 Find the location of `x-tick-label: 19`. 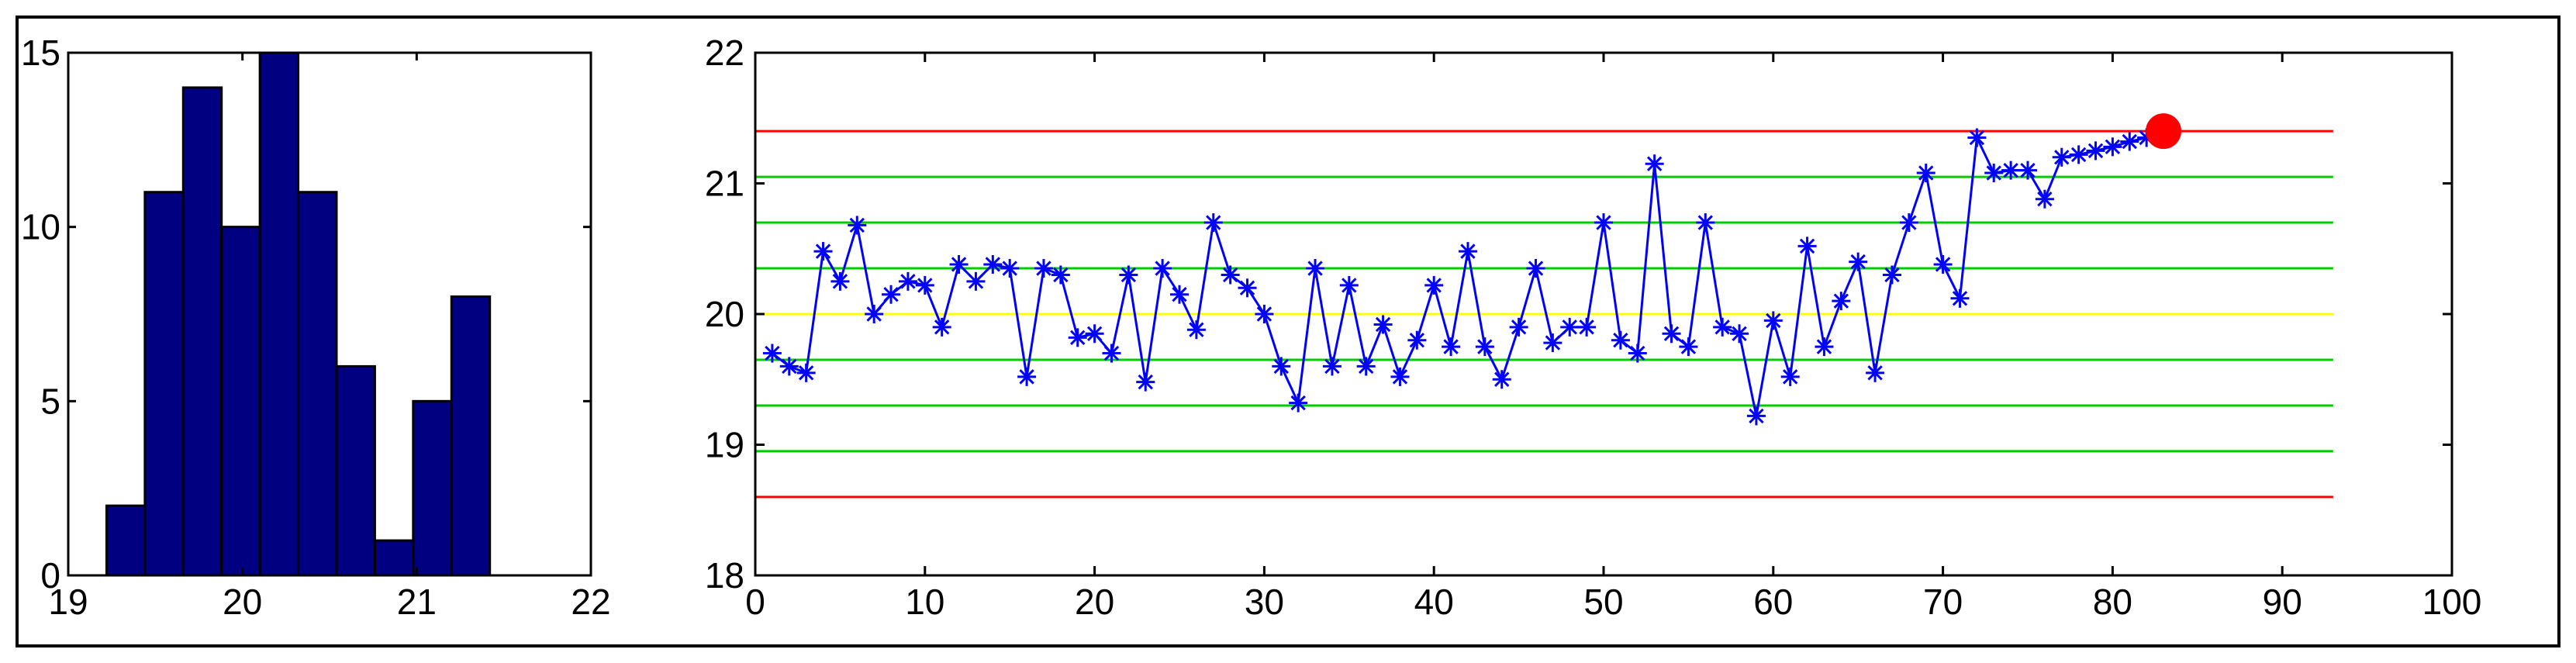

x-tick-label: 19 is located at coordinates (68, 602).